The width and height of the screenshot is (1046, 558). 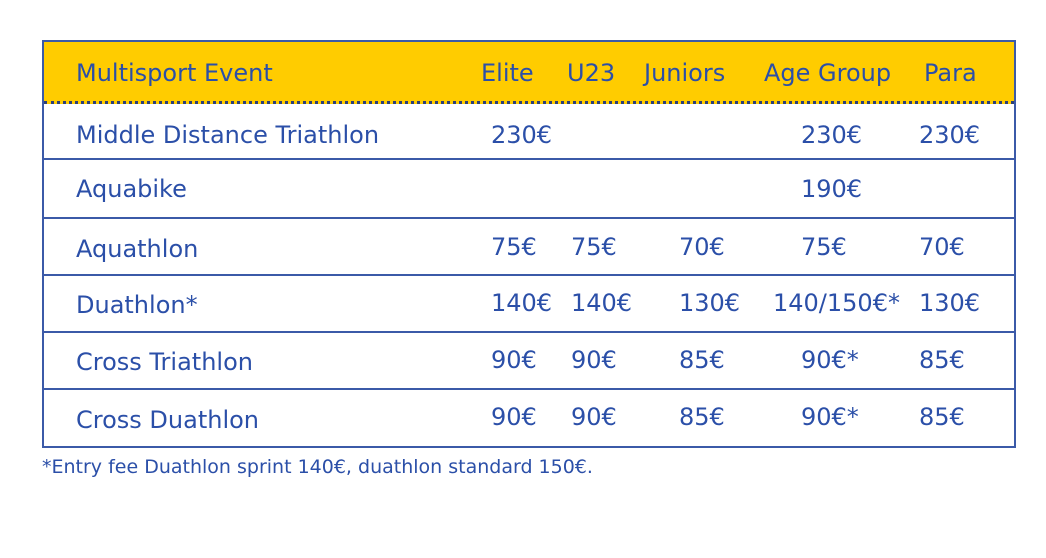 What do you see at coordinates (832, 135) in the screenshot?
I see `fee-age-group: 230€` at bounding box center [832, 135].